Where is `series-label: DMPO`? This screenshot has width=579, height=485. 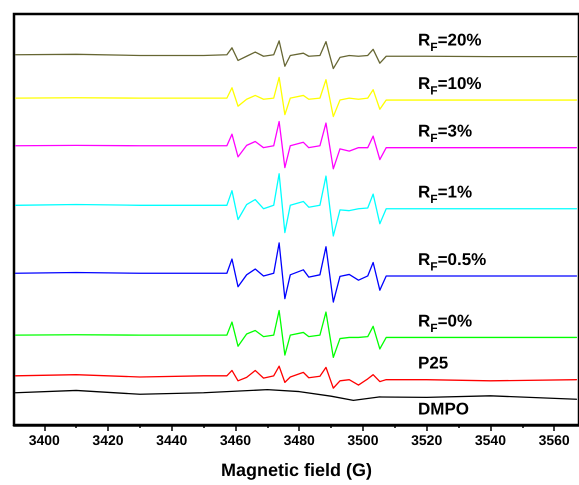 series-label: DMPO is located at coordinates (443, 408).